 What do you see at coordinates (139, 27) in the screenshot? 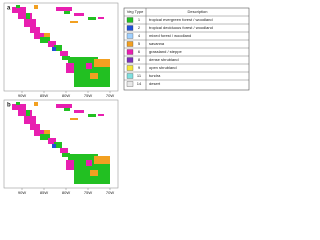
I see `legend-code: 2` at bounding box center [139, 27].